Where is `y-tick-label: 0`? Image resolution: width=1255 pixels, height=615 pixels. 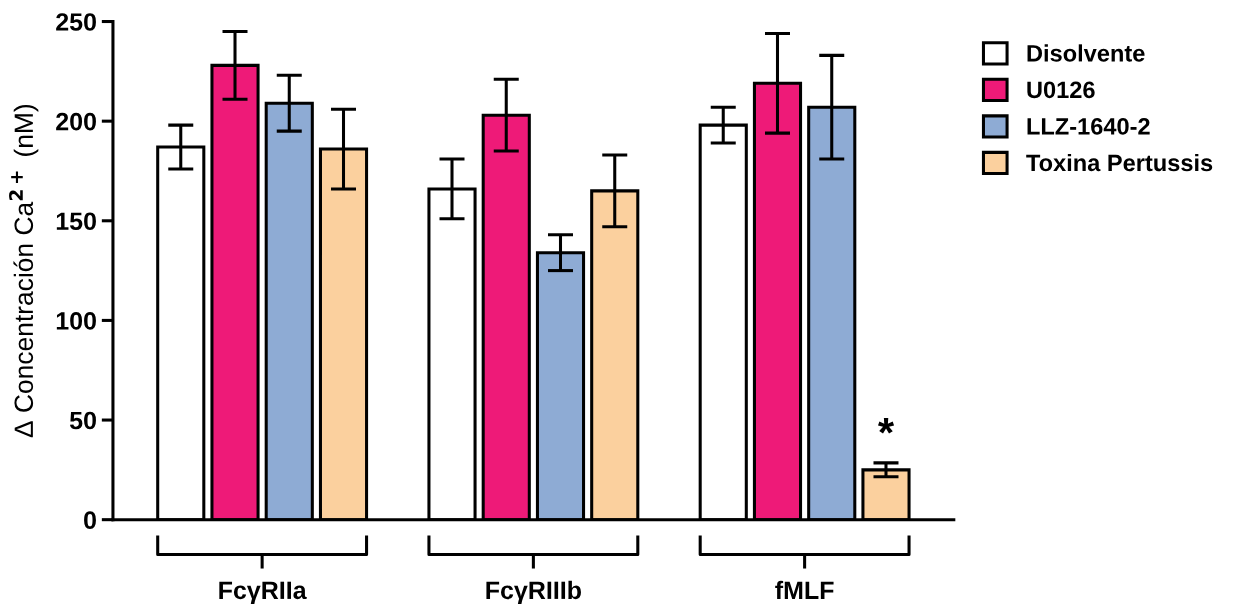 y-tick-label: 0 is located at coordinates (90, 520).